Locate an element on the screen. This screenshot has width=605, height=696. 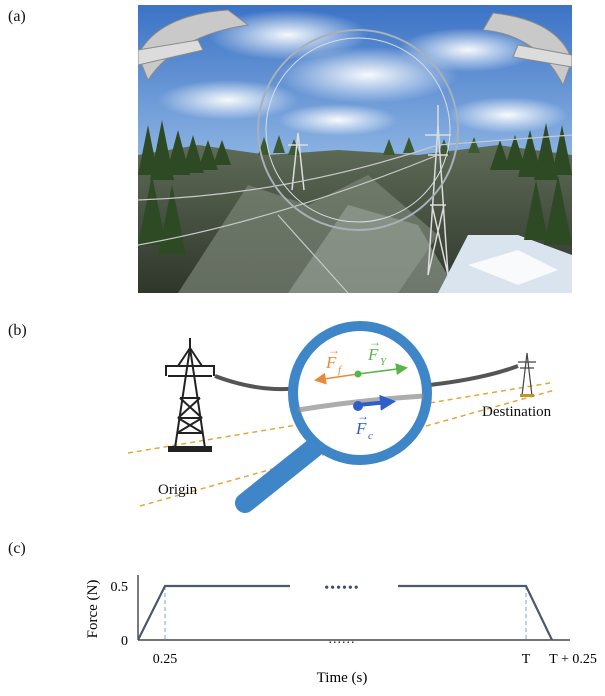
gravity-force-arrow is located at coordinates (382, 369).